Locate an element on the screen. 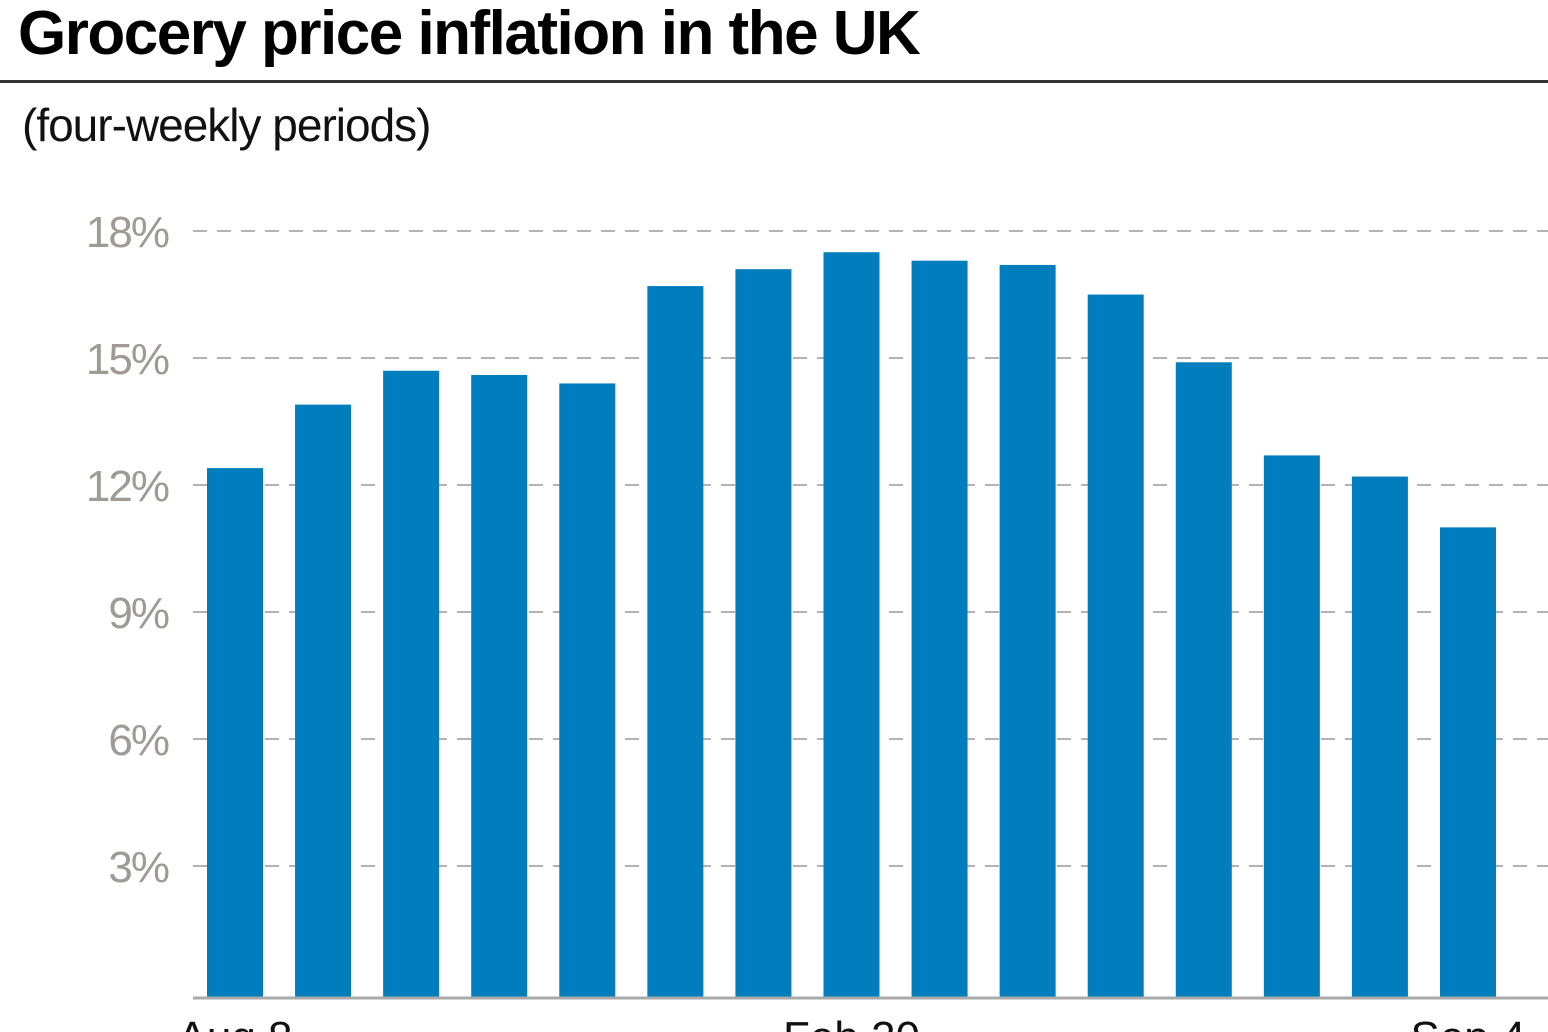 The height and width of the screenshot is (1032, 1548). y-tick-label: 18% is located at coordinates (127, 232).